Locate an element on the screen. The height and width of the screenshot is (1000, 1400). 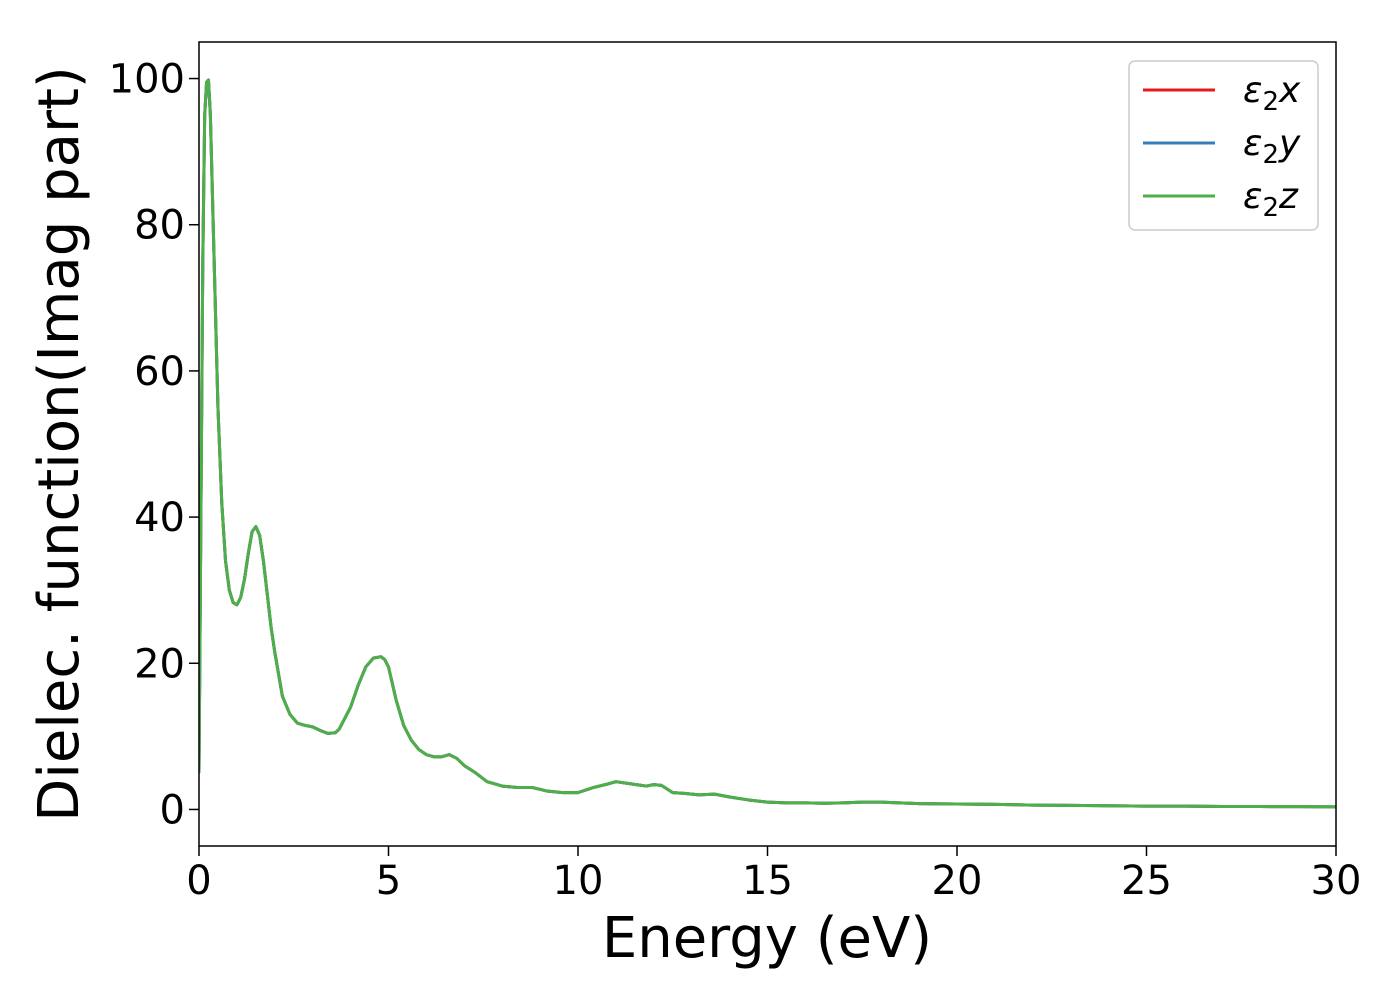
legend-label-x: ε2x is located at coordinates (1272, 93).